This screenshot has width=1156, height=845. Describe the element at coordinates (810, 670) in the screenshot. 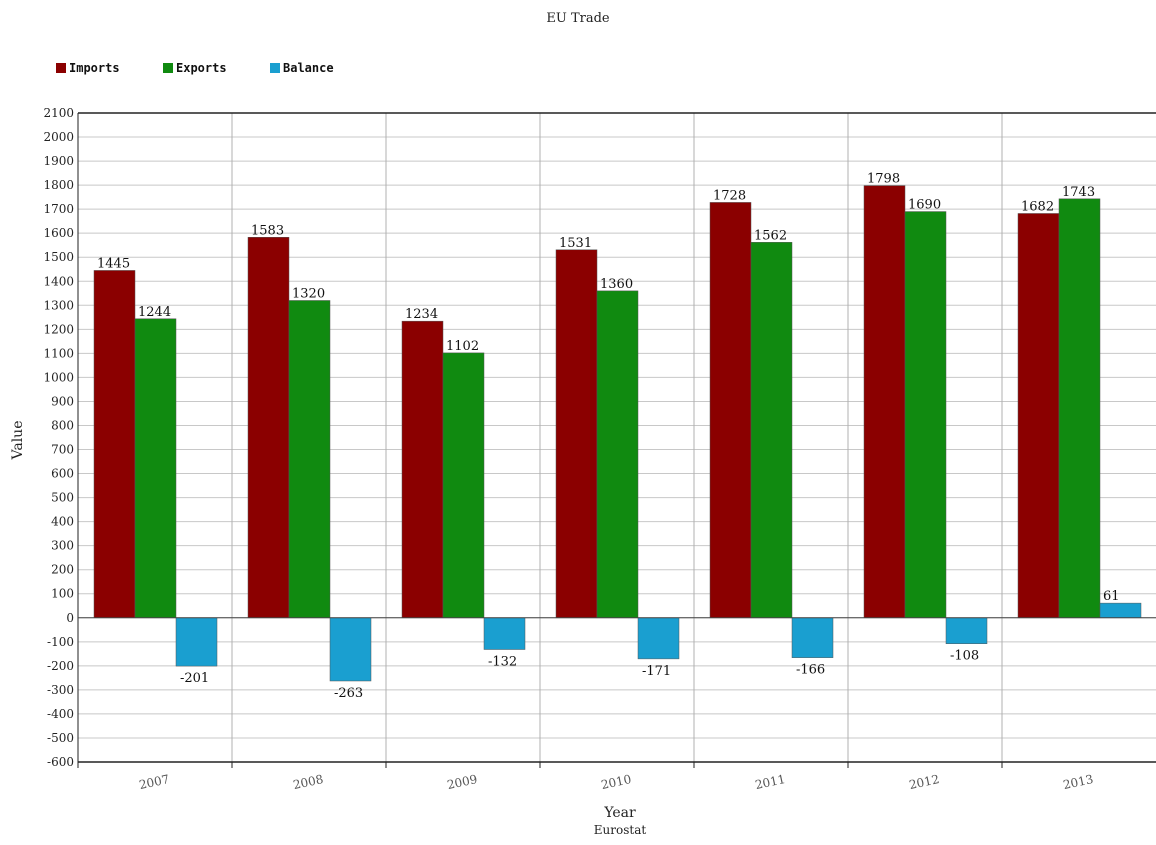

I see `data-label: -166` at that location.